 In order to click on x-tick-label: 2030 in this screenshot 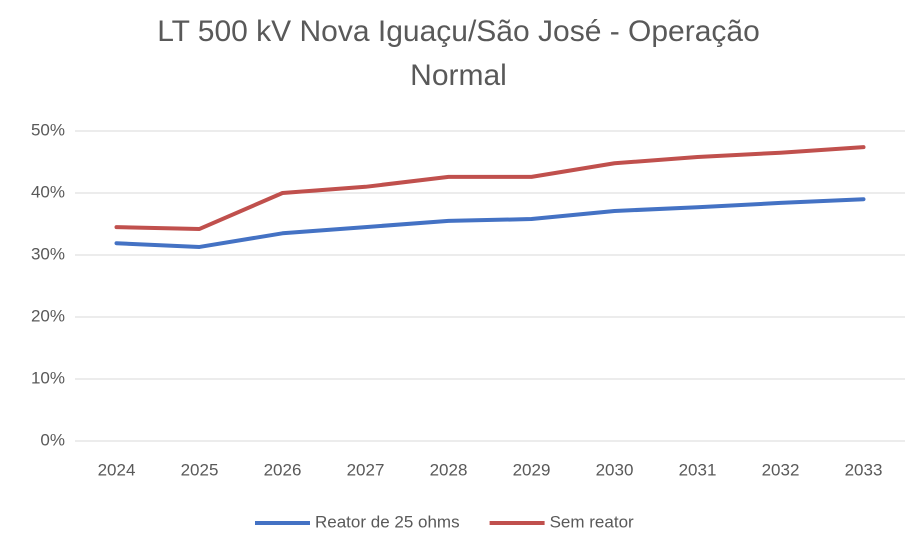, I will do `click(615, 469)`.